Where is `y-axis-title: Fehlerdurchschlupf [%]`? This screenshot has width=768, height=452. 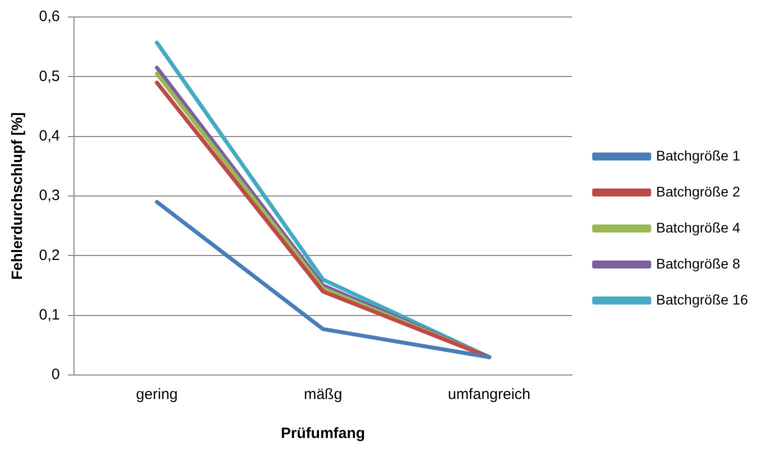
y-axis-title: Fehlerdurchschlupf [%] is located at coordinates (17, 196).